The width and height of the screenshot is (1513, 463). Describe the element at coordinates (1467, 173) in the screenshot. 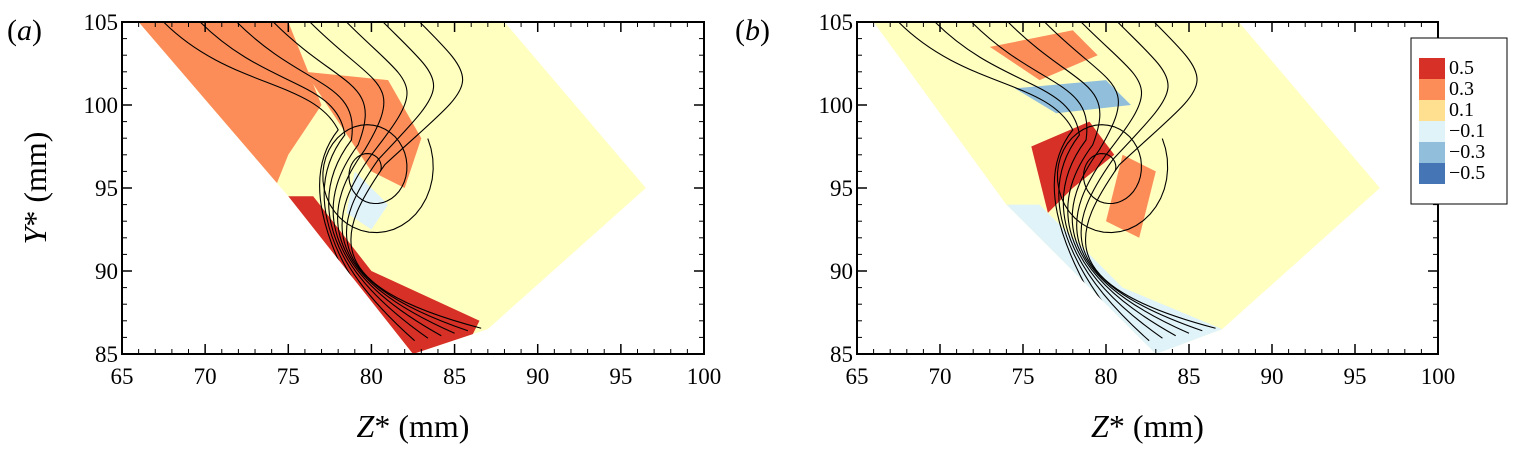

I see `legend-label: −0.5` at that location.